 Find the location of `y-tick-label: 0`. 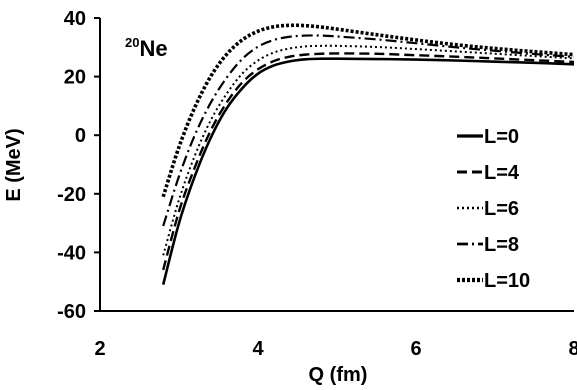

y-tick-label: 0 is located at coordinates (80, 136).